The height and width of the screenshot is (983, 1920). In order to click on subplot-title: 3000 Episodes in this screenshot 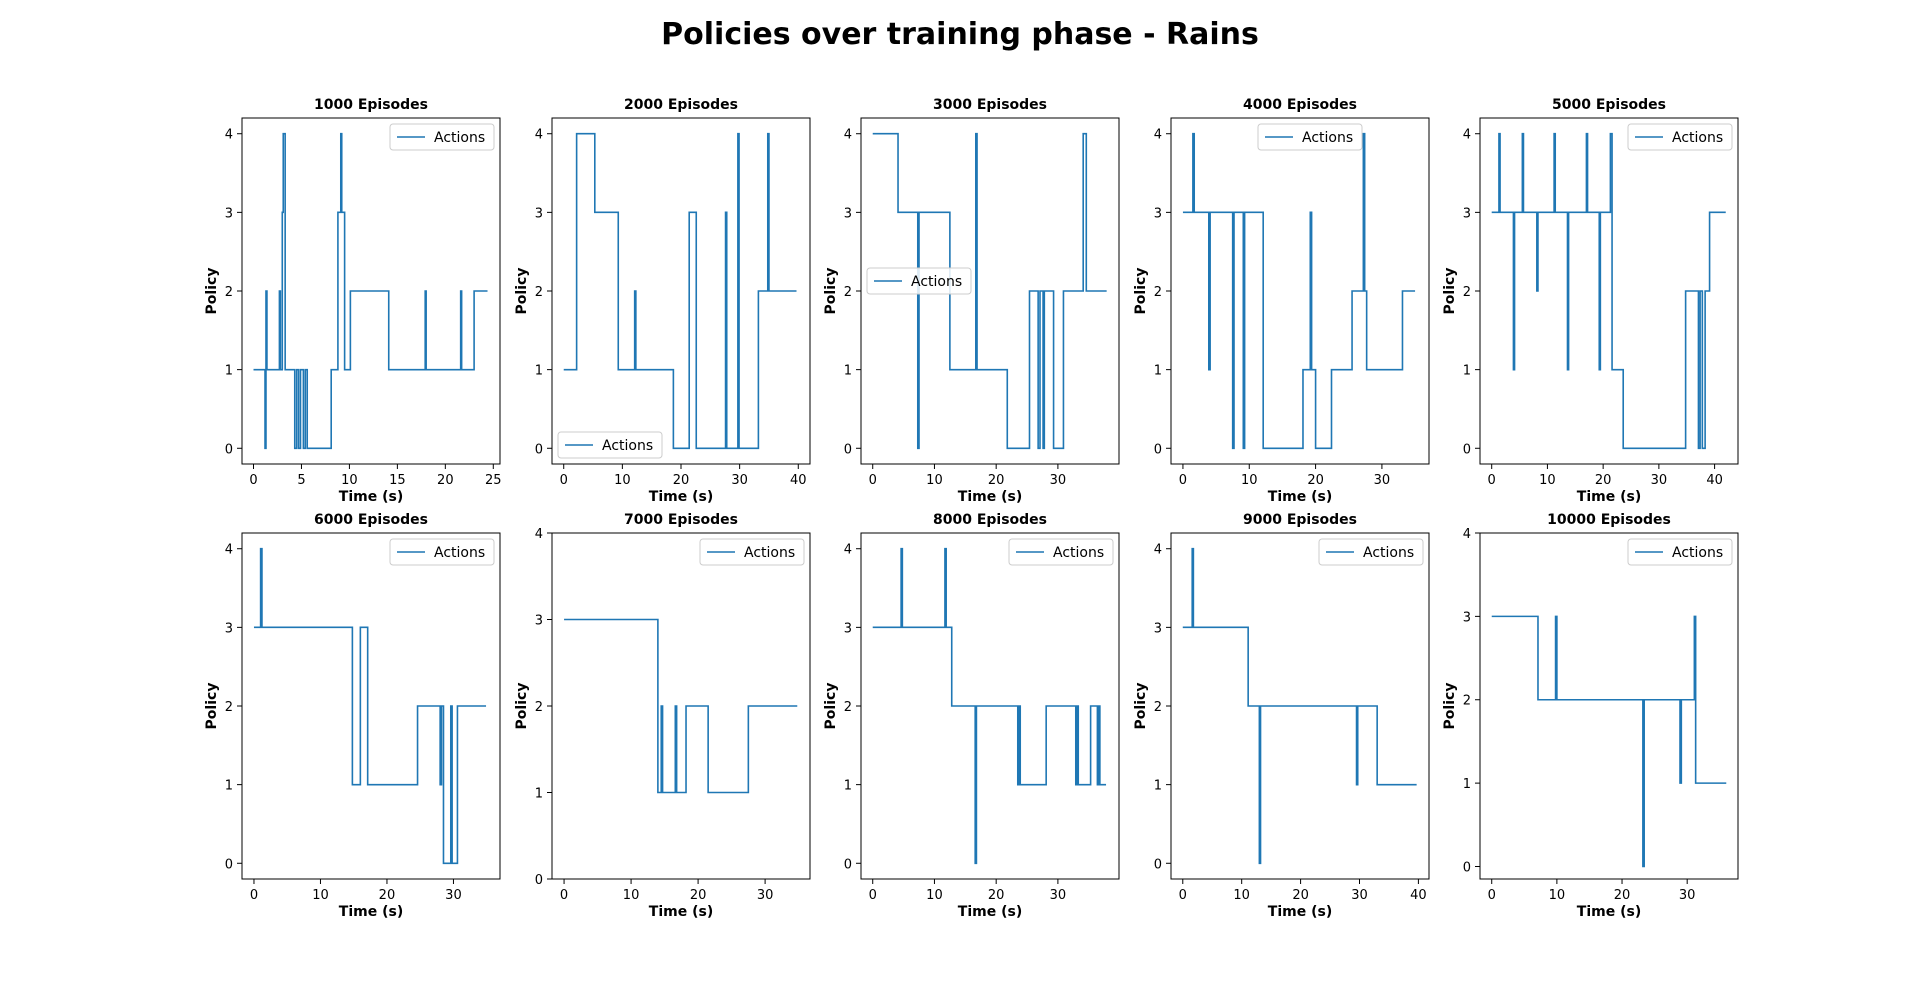, I will do `click(990, 105)`.